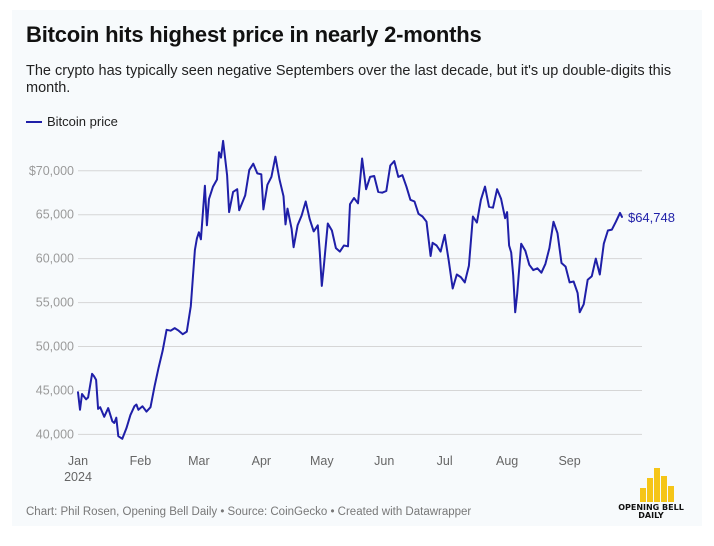 The image size is (714, 546). I want to click on opening-bell-logo: OPENING BELL DAILY, so click(651, 494).